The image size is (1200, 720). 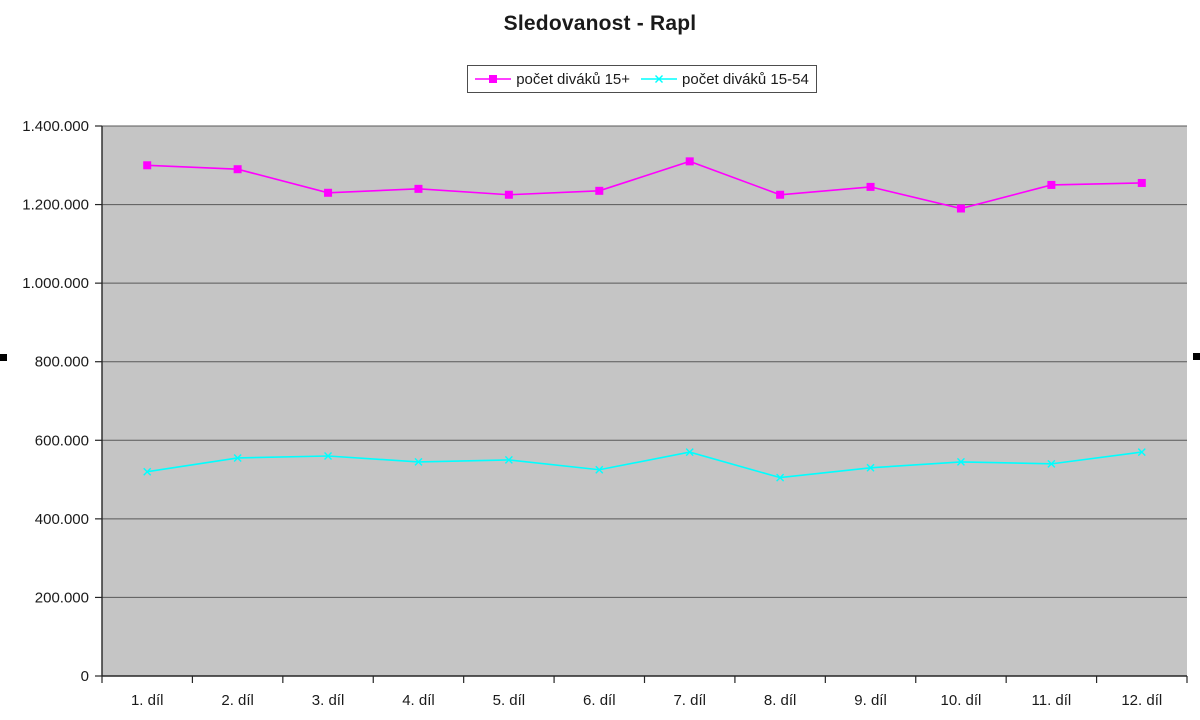 What do you see at coordinates (62, 519) in the screenshot?
I see `y-tick-label: 400.000` at bounding box center [62, 519].